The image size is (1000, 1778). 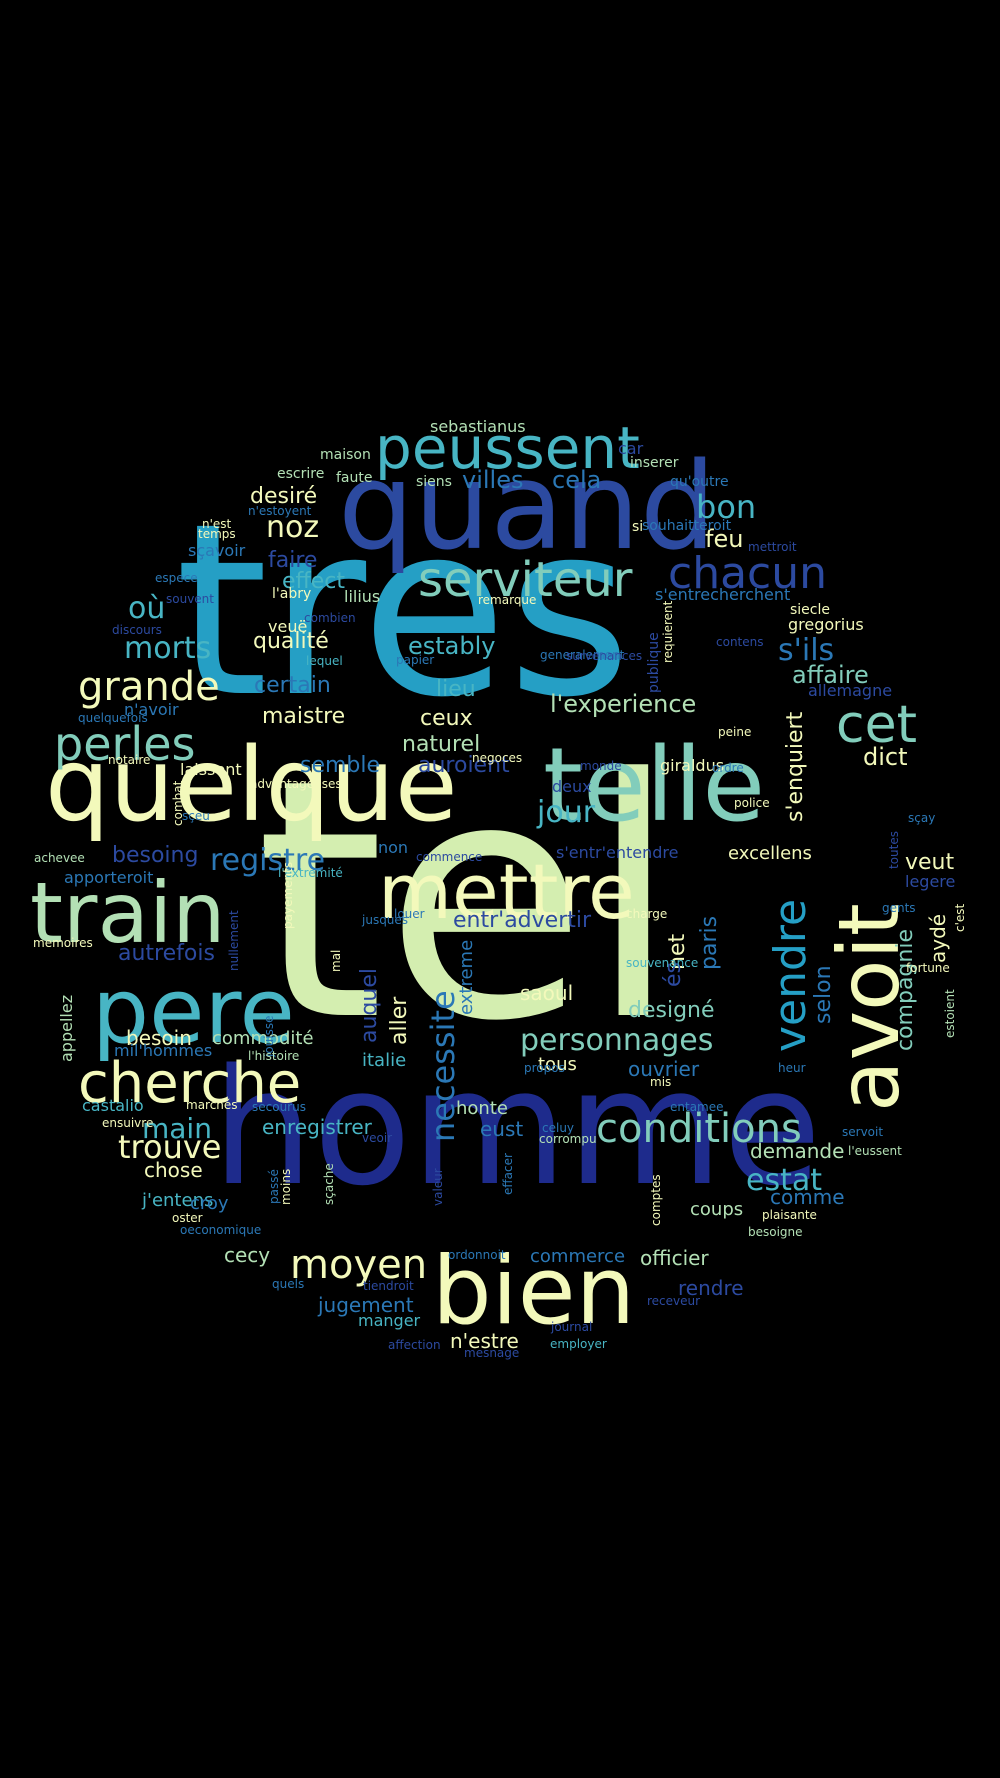 What do you see at coordinates (697, 1107) in the screenshot?
I see `word: entamee` at bounding box center [697, 1107].